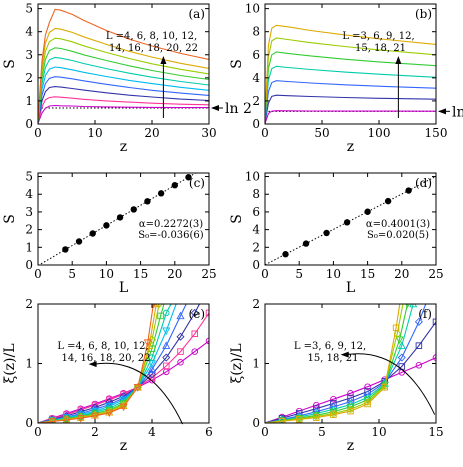 Image resolution: width=463 pixels, height=467 pixels. Describe the element at coordinates (423, 14) in the screenshot. I see `panel-label: (b)` at that location.